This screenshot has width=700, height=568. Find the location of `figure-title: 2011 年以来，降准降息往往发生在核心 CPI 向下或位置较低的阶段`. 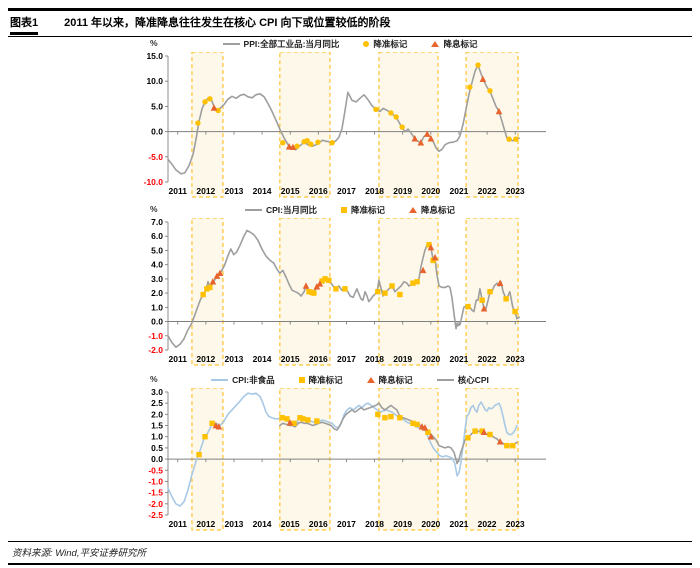

figure-title: 2011 年以来，降准降息往往发生在核心 CPI 向下或位置较低的阶段 is located at coordinates (227, 23).